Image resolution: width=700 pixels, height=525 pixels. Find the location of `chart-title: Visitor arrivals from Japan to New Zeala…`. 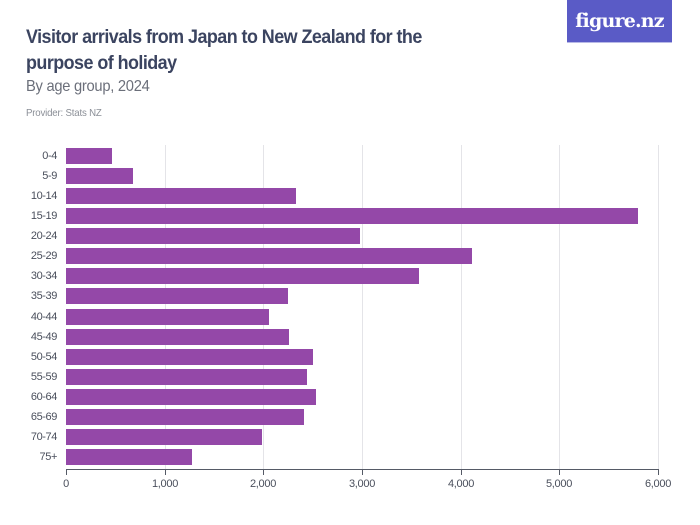

chart-title: Visitor arrivals from Japan to New Zeala… is located at coordinates (224, 50).